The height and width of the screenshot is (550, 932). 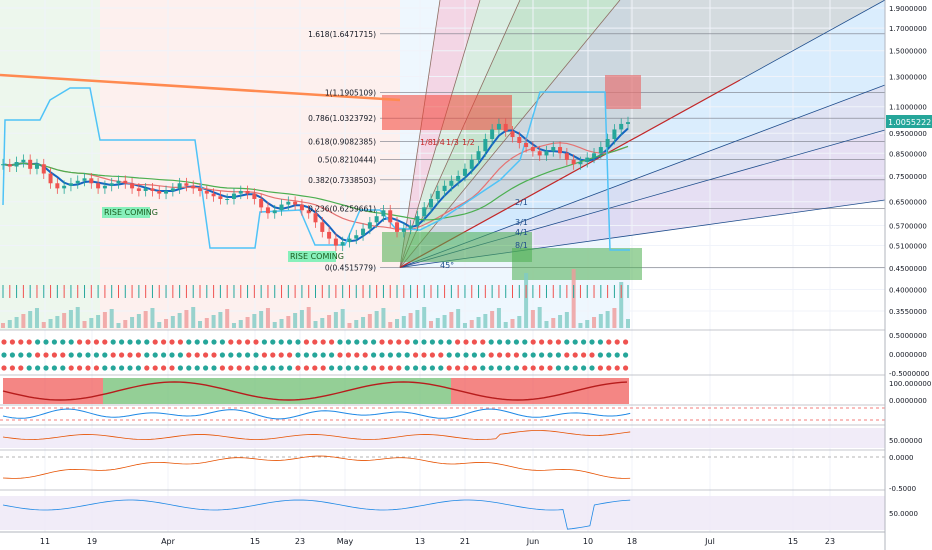 I want to click on time-tick-label: 13, so click(x=420, y=541).